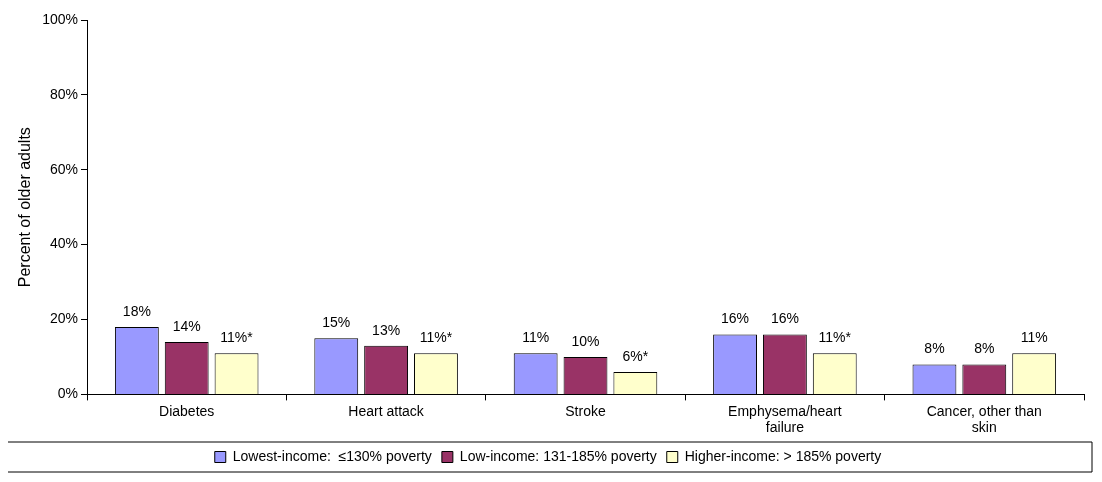  I want to click on data-label: 10%, so click(585, 340).